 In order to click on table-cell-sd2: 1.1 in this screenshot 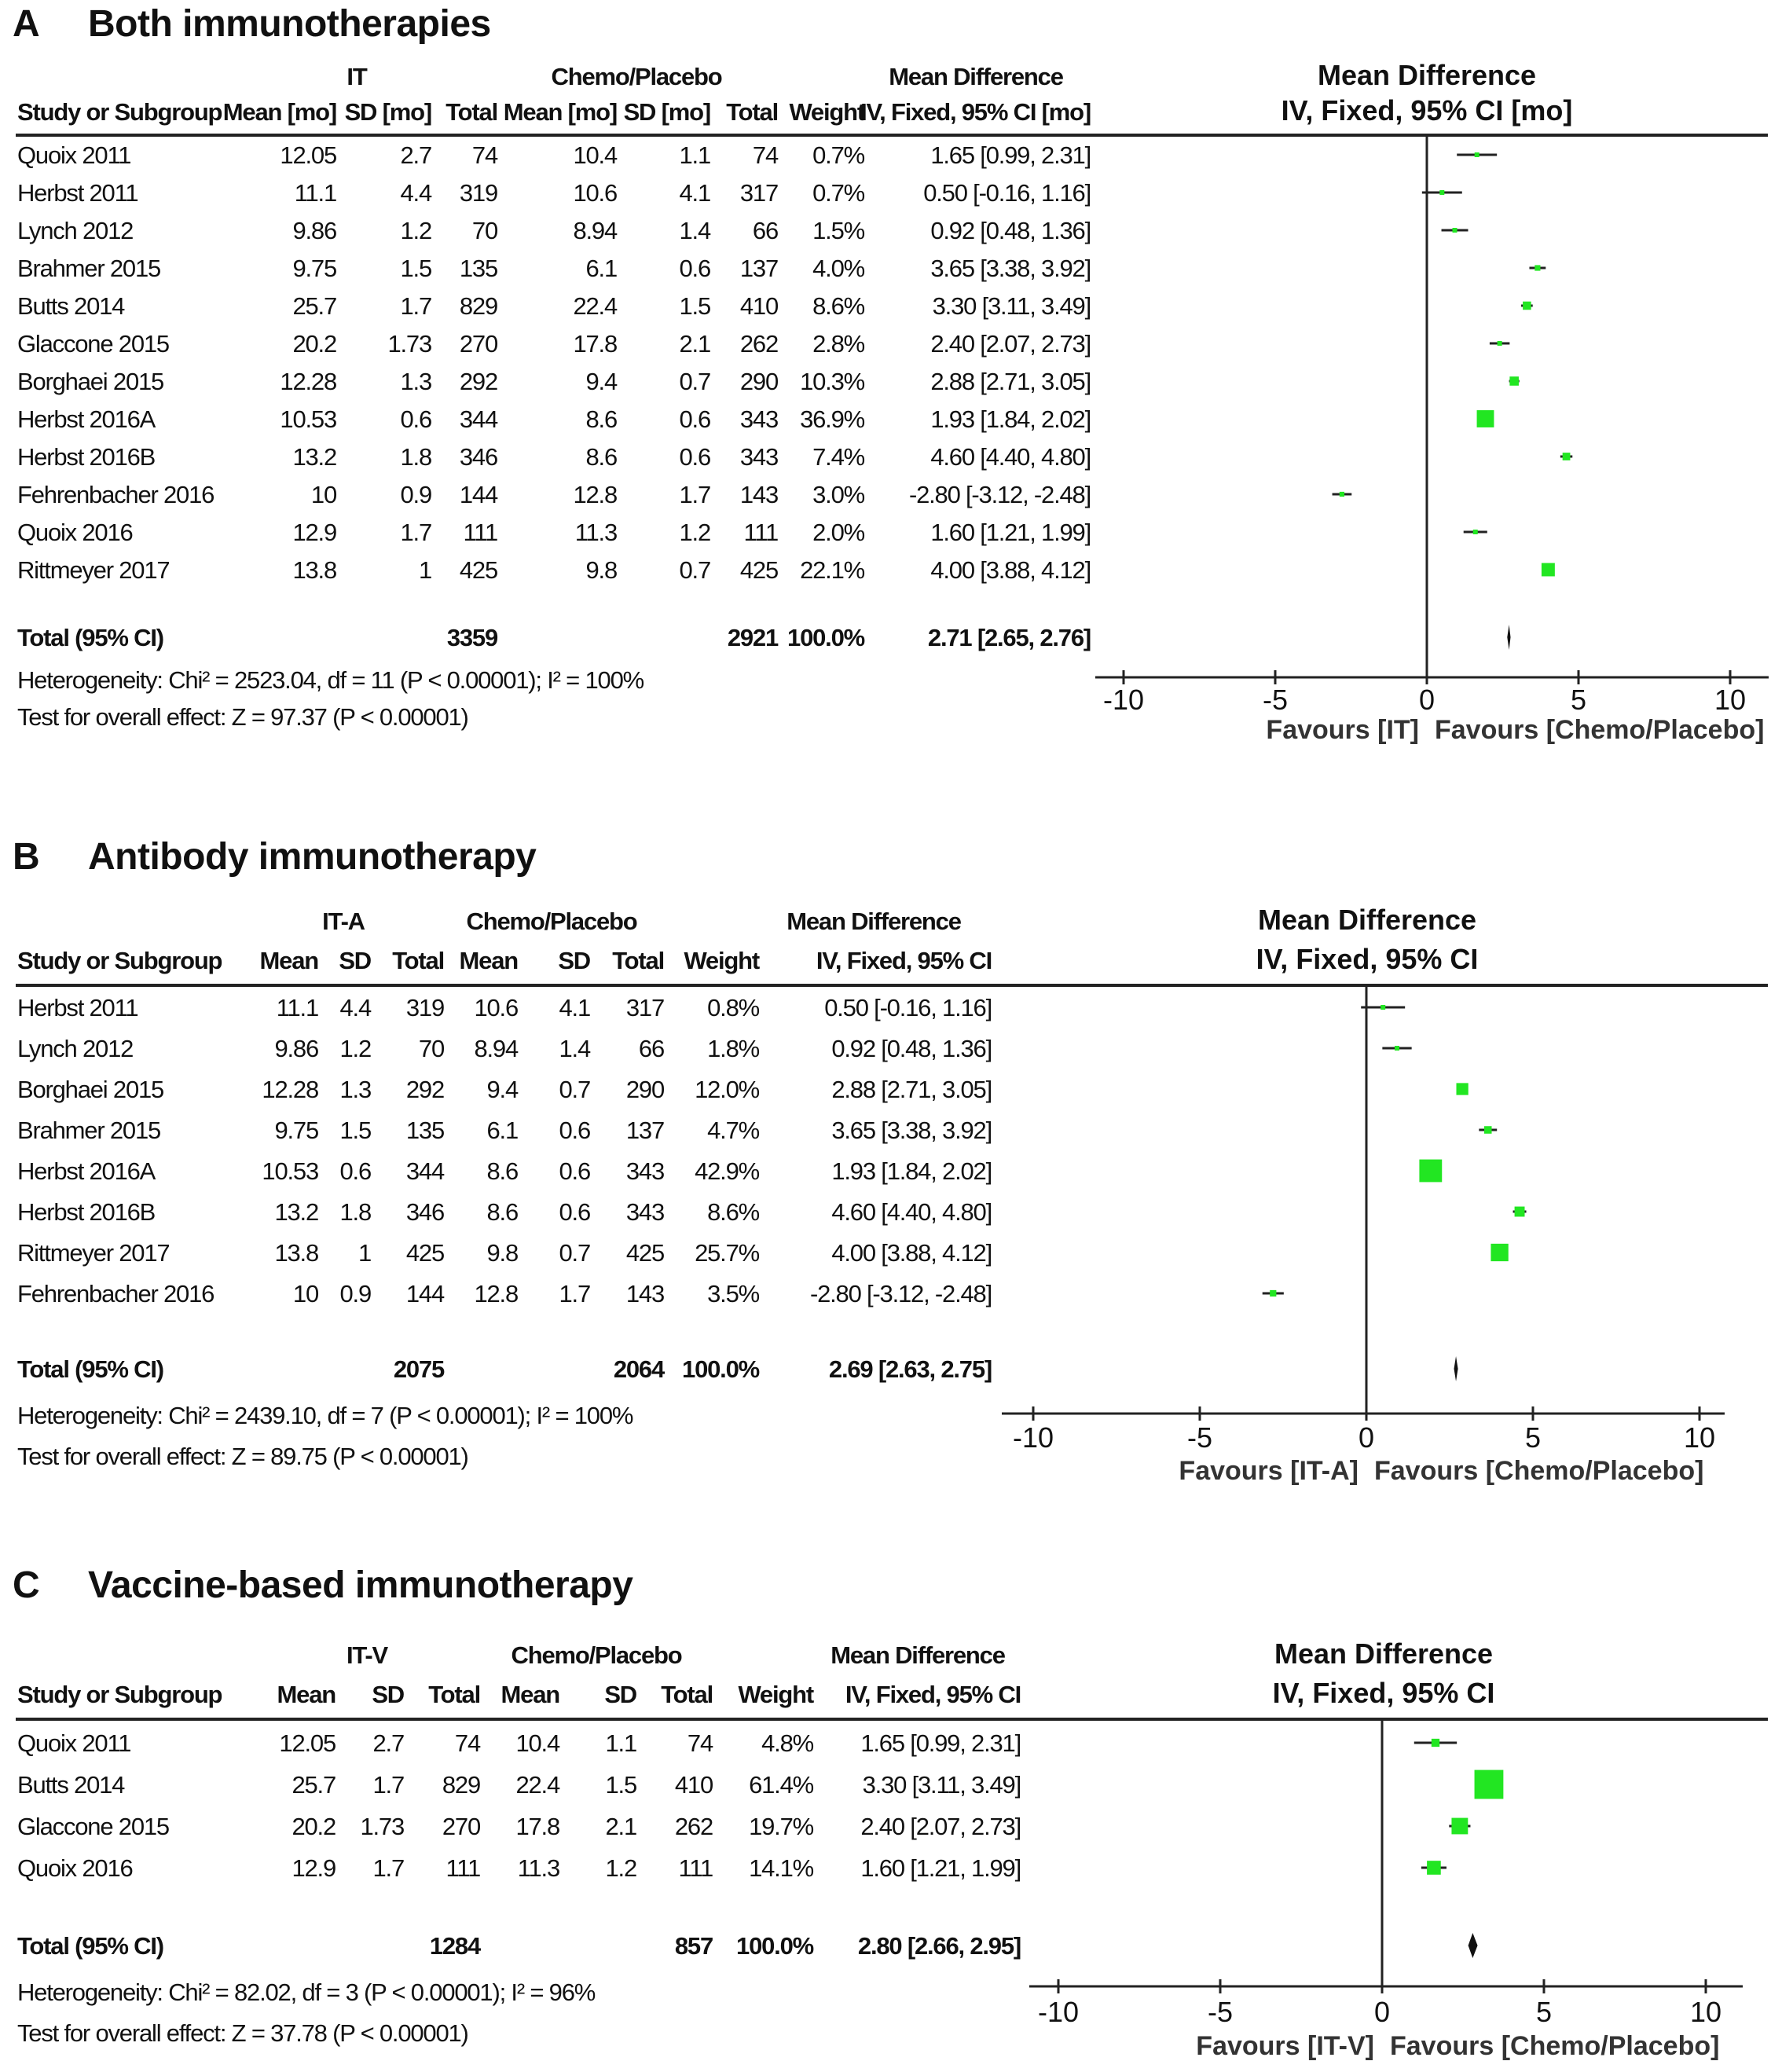, I will do `click(695, 155)`.